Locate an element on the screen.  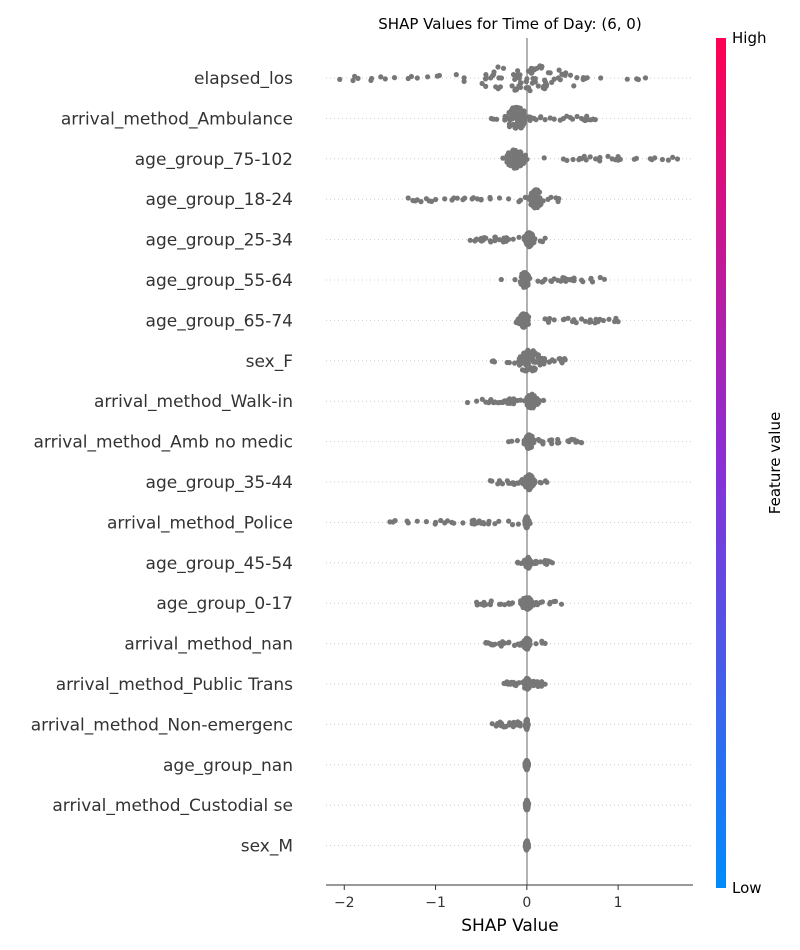
feature-label: age_group_nan is located at coordinates (228, 766).